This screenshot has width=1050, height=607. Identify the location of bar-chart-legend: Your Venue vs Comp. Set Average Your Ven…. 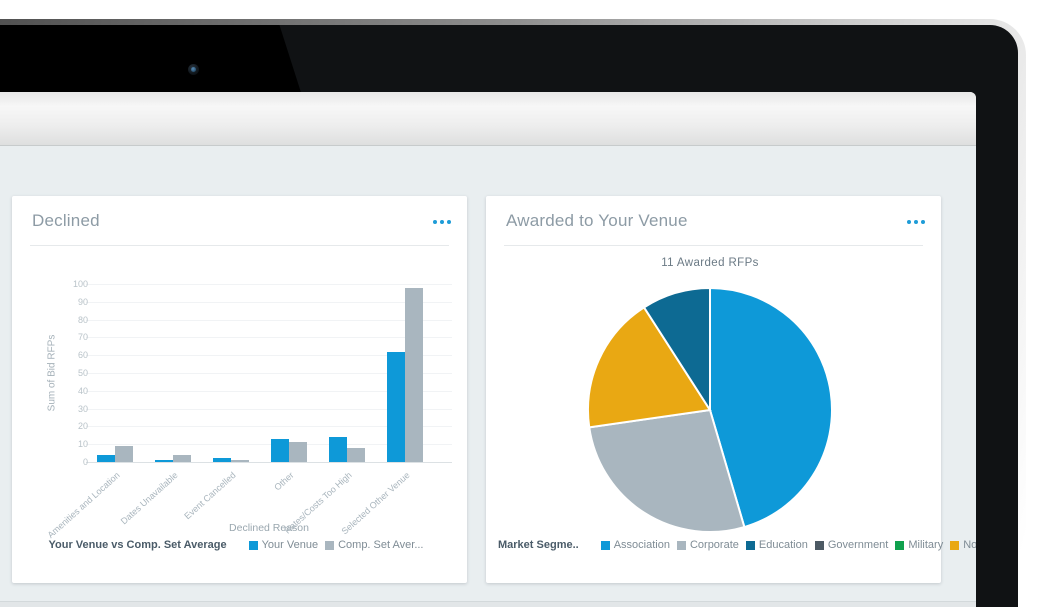
(239, 545).